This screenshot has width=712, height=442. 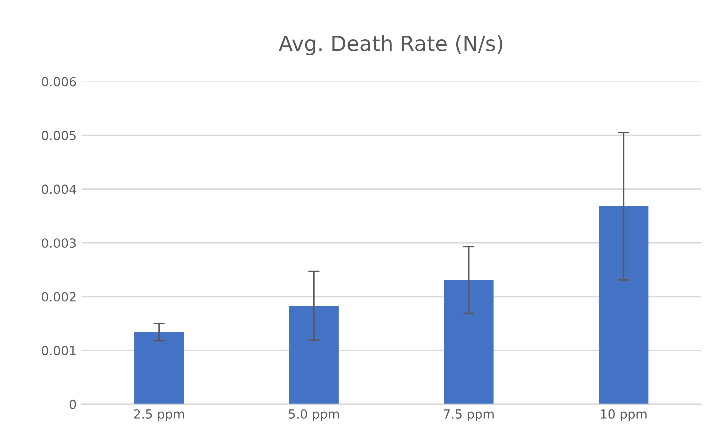 What do you see at coordinates (390, 45) in the screenshot?
I see `chart-title: Avg. Death Rate (N/s)` at bounding box center [390, 45].